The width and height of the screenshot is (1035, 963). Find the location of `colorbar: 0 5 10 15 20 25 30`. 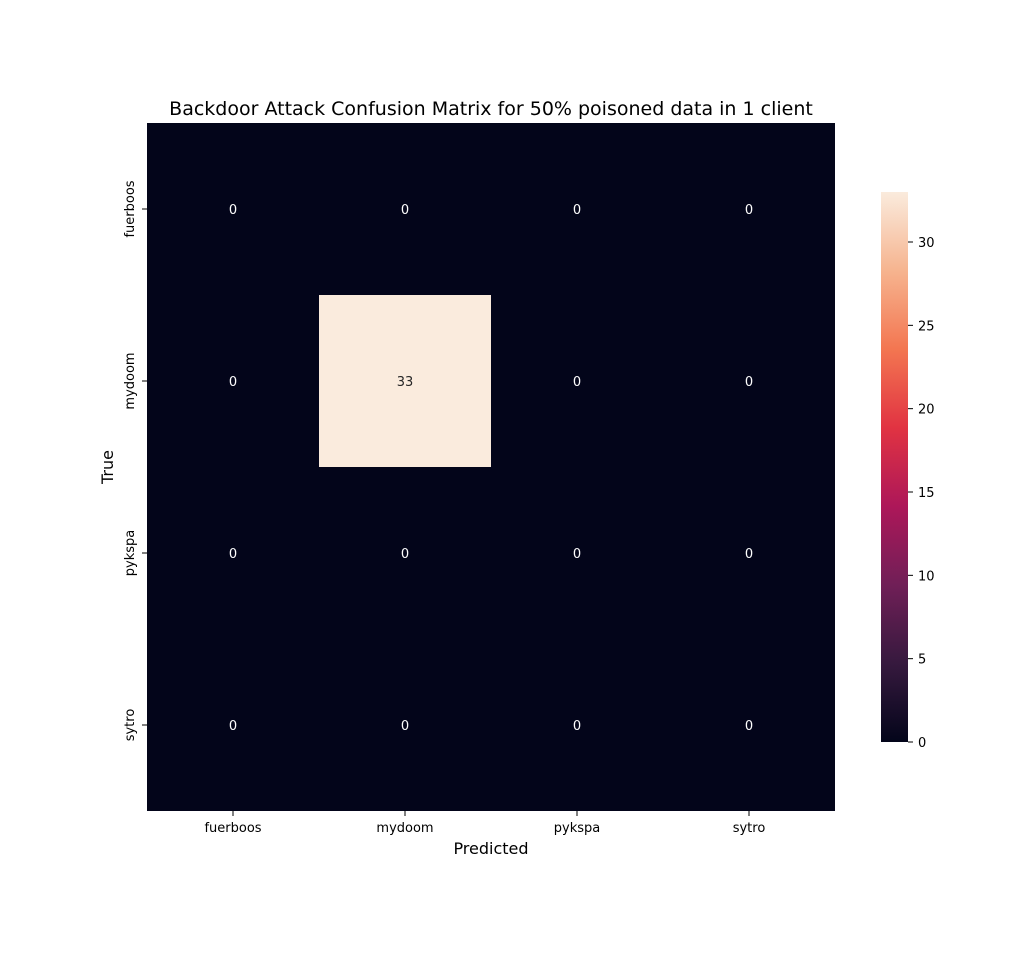

colorbar: 0 5 10 15 20 25 30 is located at coordinates (908, 471).